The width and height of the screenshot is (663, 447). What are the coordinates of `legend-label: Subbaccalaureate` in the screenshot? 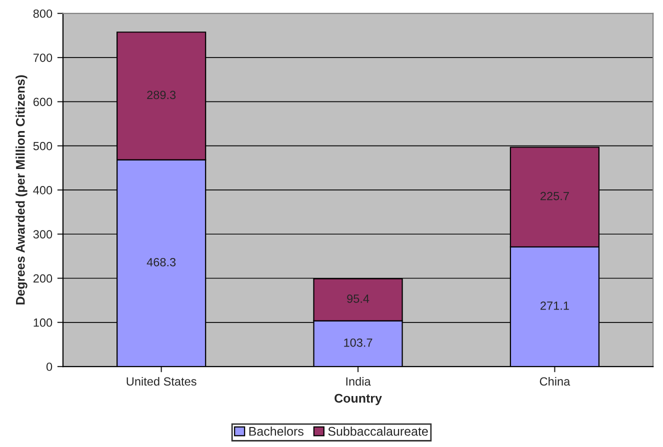 It's located at (378, 431).